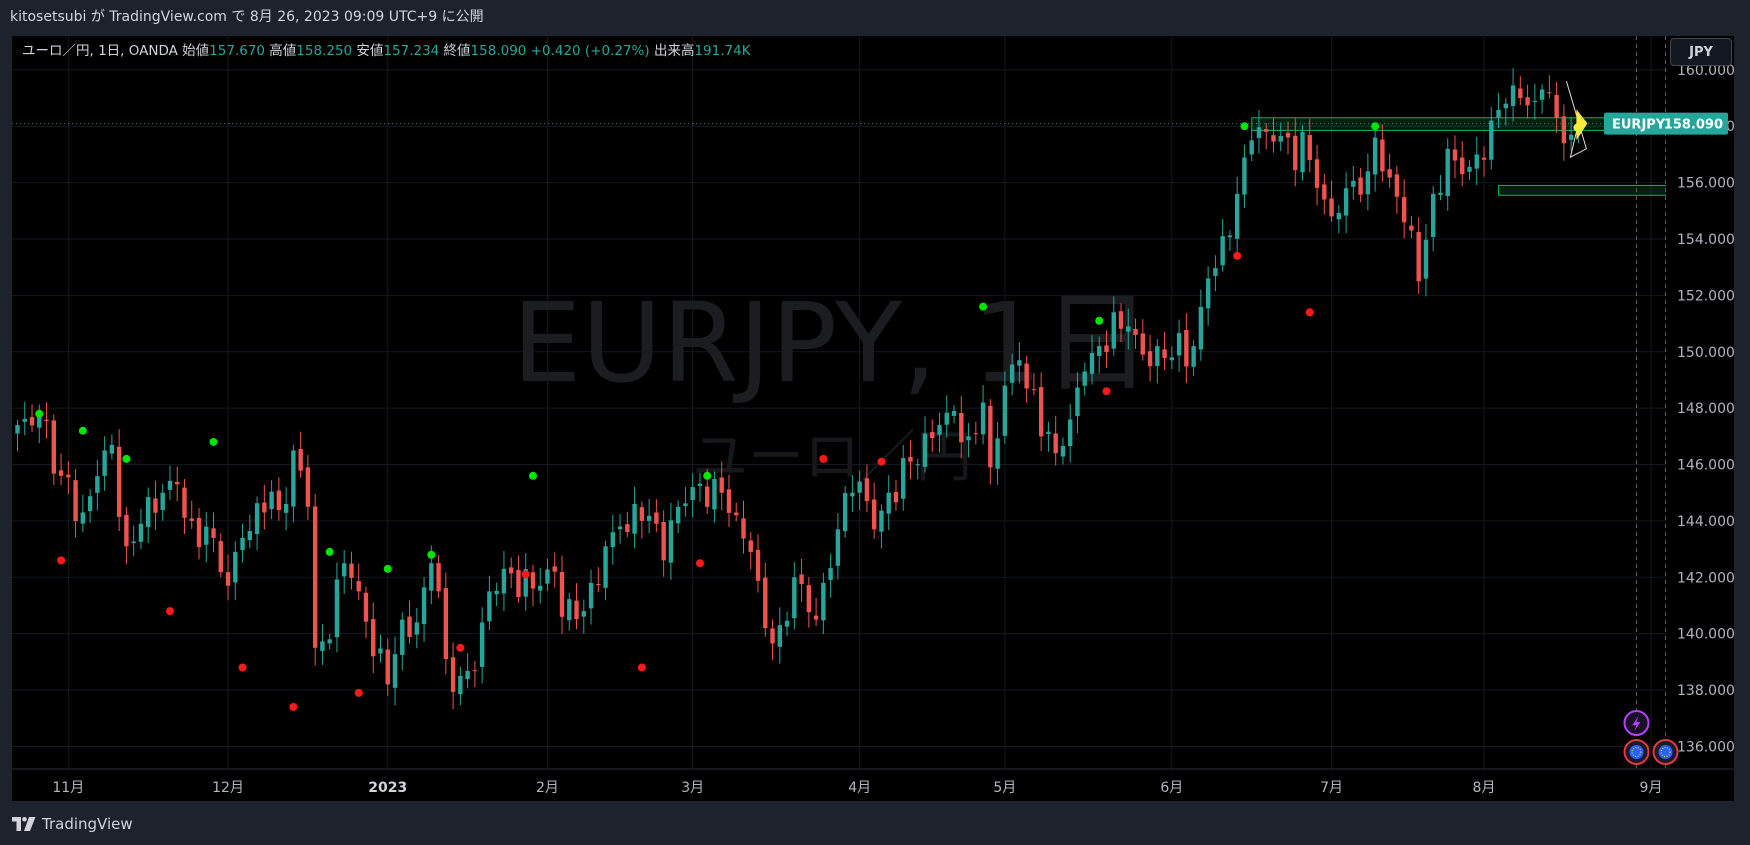  I want to click on legend-low-label: 安値, so click(370, 51).